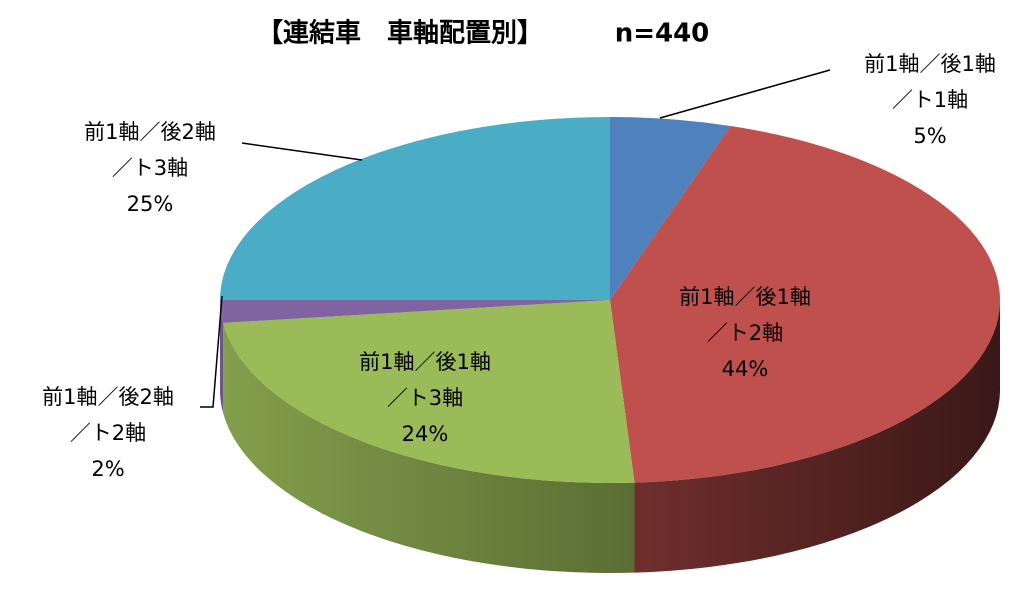  I want to click on chart-title: 【連結車 車軸配置別】, so click(400, 33).